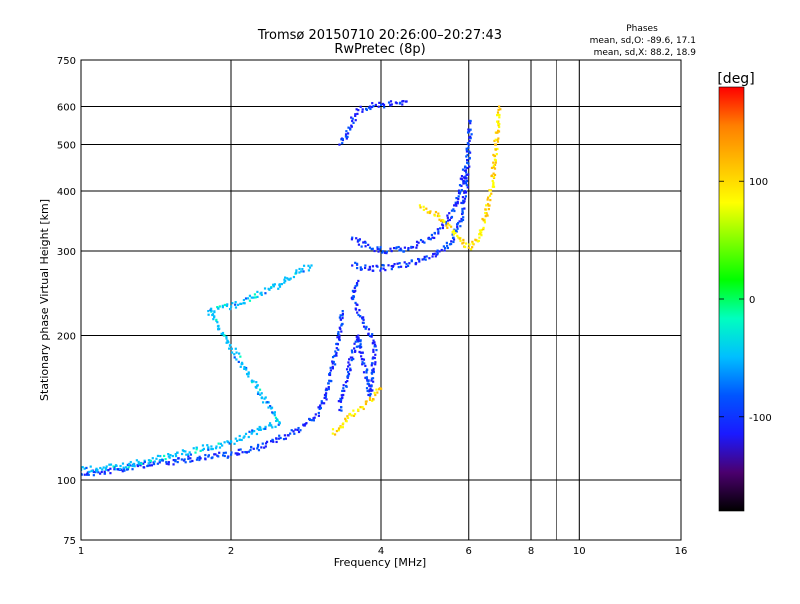 The height and width of the screenshot is (604, 800). Describe the element at coordinates (379, 49) in the screenshot. I see `chart-subtitle: RwPretec (8p)` at that location.